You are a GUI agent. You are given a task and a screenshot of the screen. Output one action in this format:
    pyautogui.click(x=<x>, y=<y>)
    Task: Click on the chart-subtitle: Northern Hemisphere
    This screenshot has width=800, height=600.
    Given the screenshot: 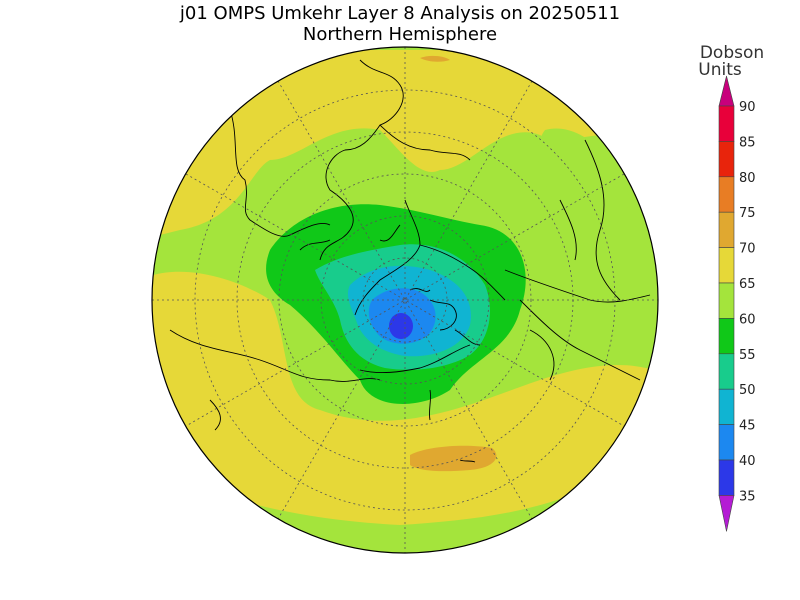 What is the action you would take?
    pyautogui.click(x=400, y=34)
    